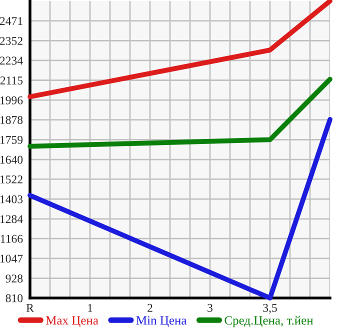 This screenshot has height=335, width=345. I want to click on y-tick-label: 2234, so click(11, 60).